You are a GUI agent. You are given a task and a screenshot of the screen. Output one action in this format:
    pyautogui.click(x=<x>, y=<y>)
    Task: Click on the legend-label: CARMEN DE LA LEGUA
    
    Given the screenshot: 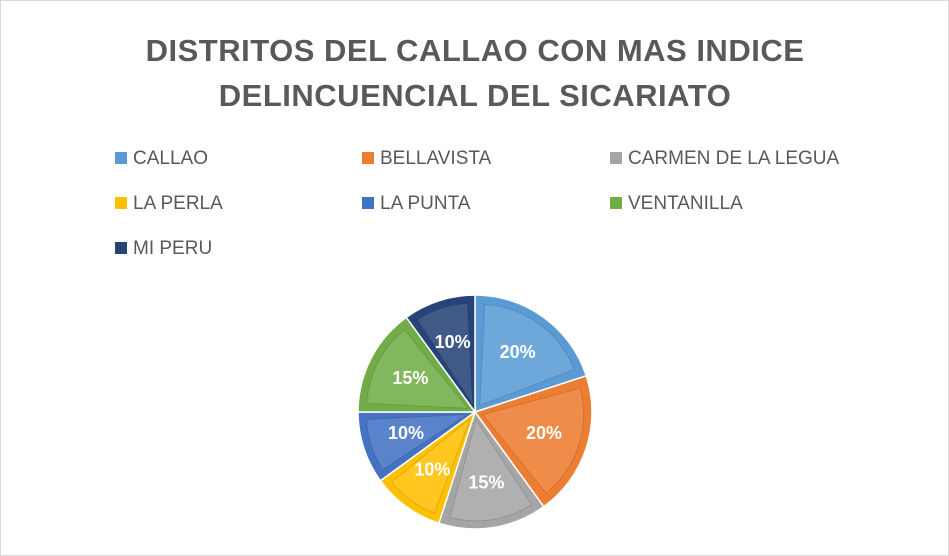 What is the action you would take?
    pyautogui.click(x=733, y=158)
    